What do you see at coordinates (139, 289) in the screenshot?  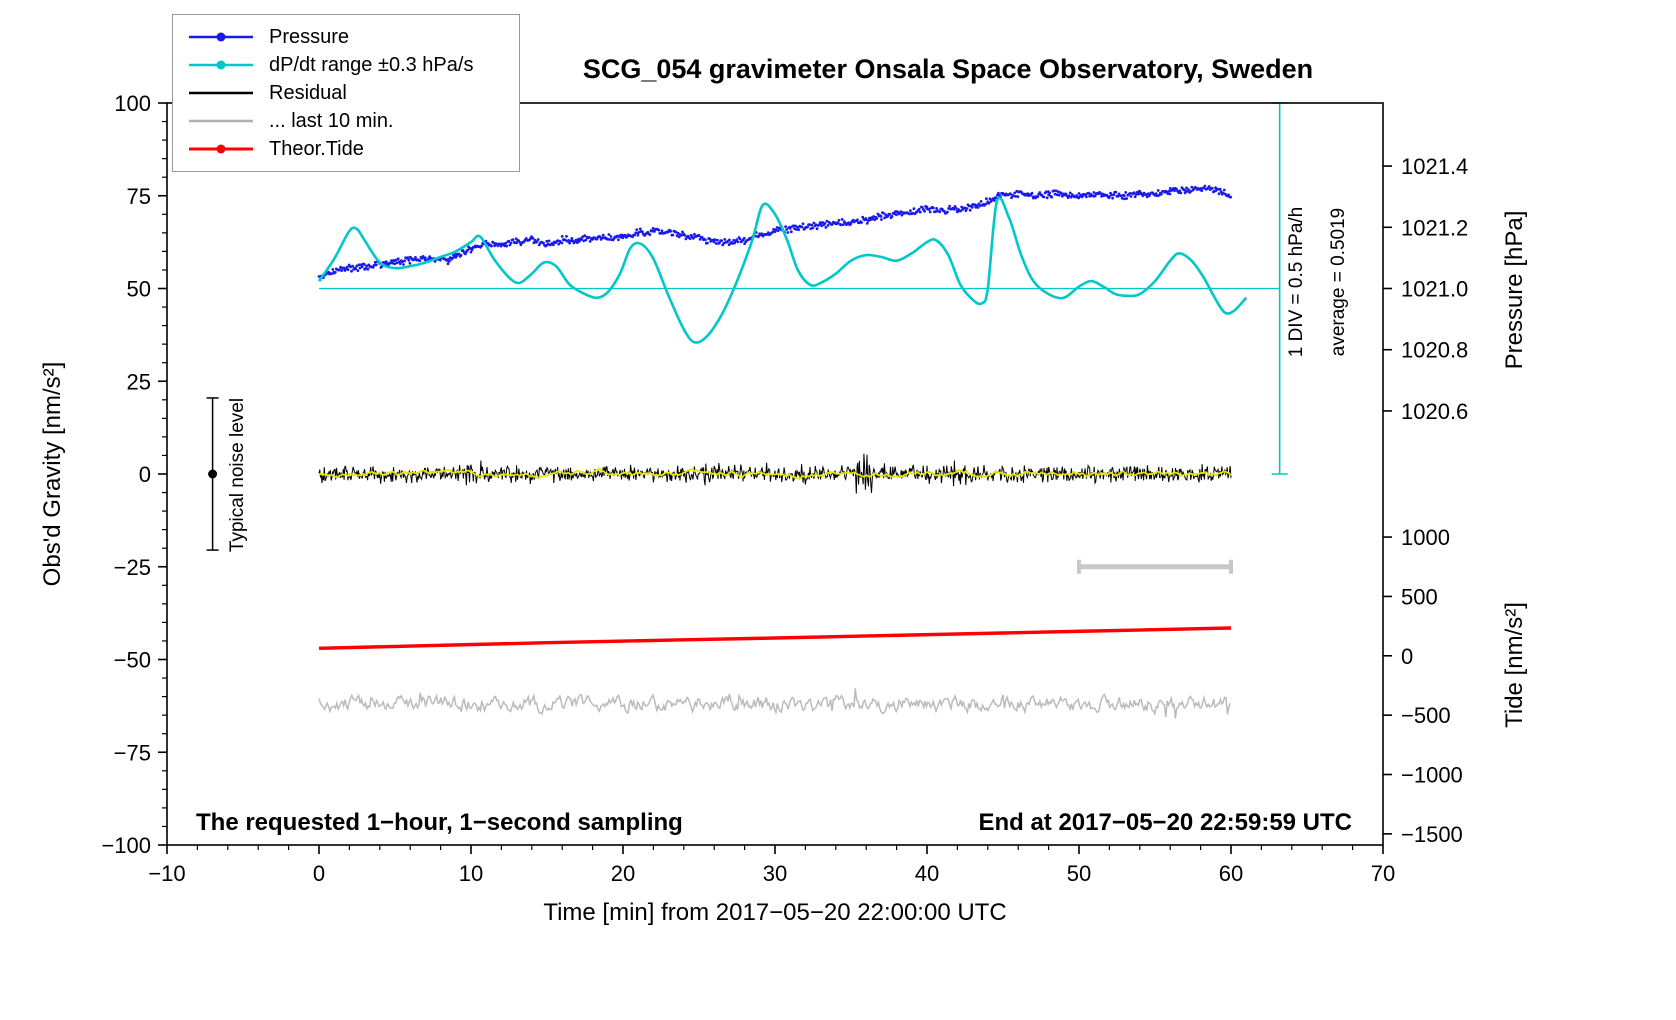 I see `y-tick-label: 50` at bounding box center [139, 289].